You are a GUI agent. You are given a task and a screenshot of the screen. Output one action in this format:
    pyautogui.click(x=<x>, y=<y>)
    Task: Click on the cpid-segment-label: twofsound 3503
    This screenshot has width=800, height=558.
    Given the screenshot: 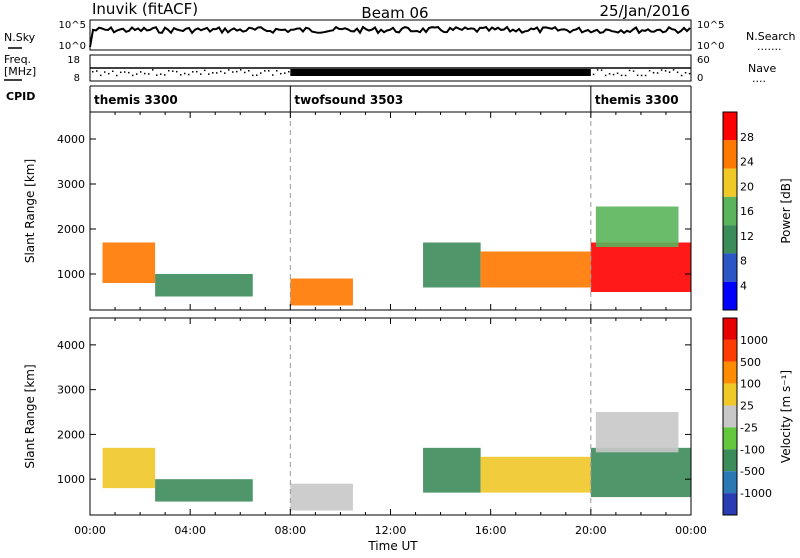 What is the action you would take?
    pyautogui.click(x=348, y=100)
    